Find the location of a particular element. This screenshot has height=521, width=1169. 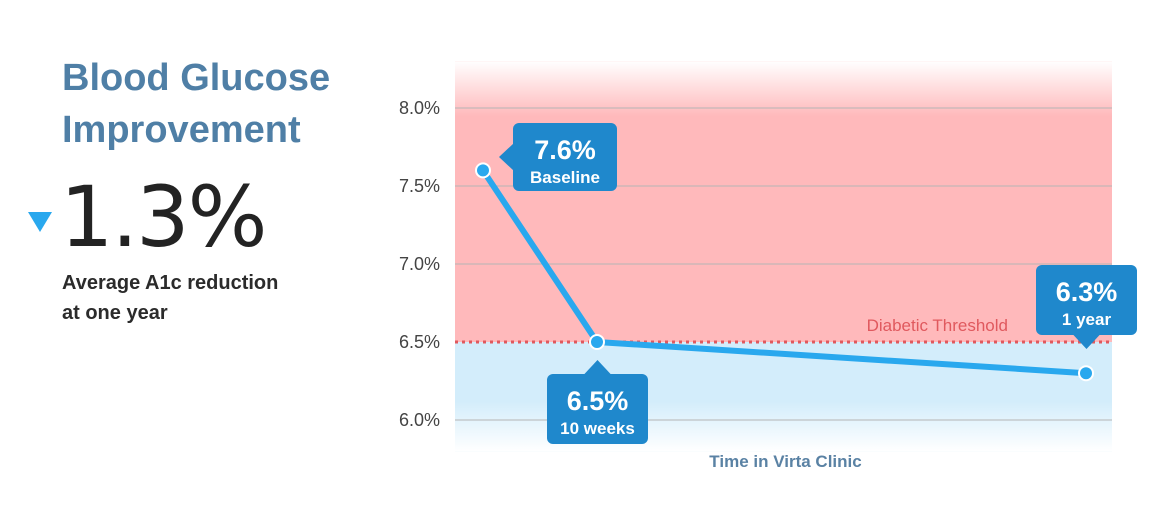

callout-baseline: 7.6% Baseline is located at coordinates (558, 157).